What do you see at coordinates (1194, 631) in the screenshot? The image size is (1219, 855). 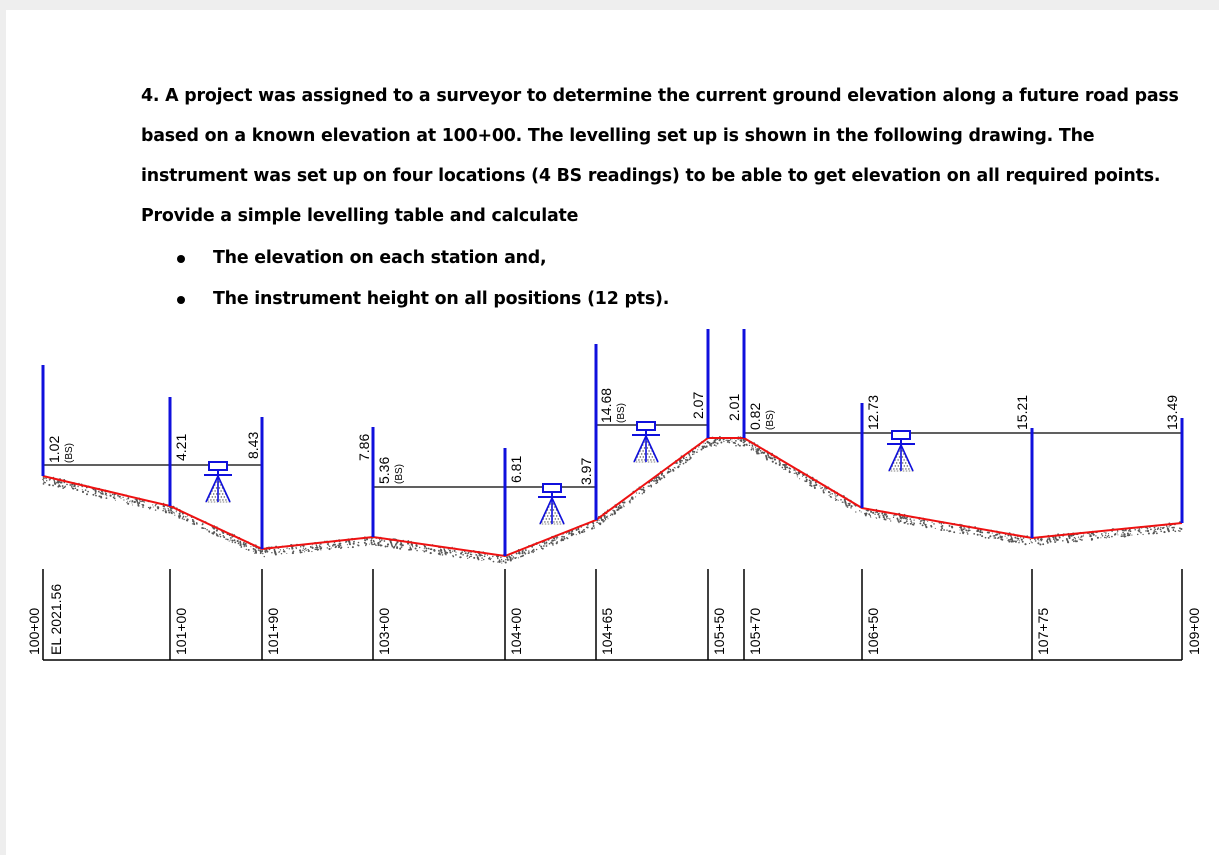 I see `station-label: 109+00` at bounding box center [1194, 631].